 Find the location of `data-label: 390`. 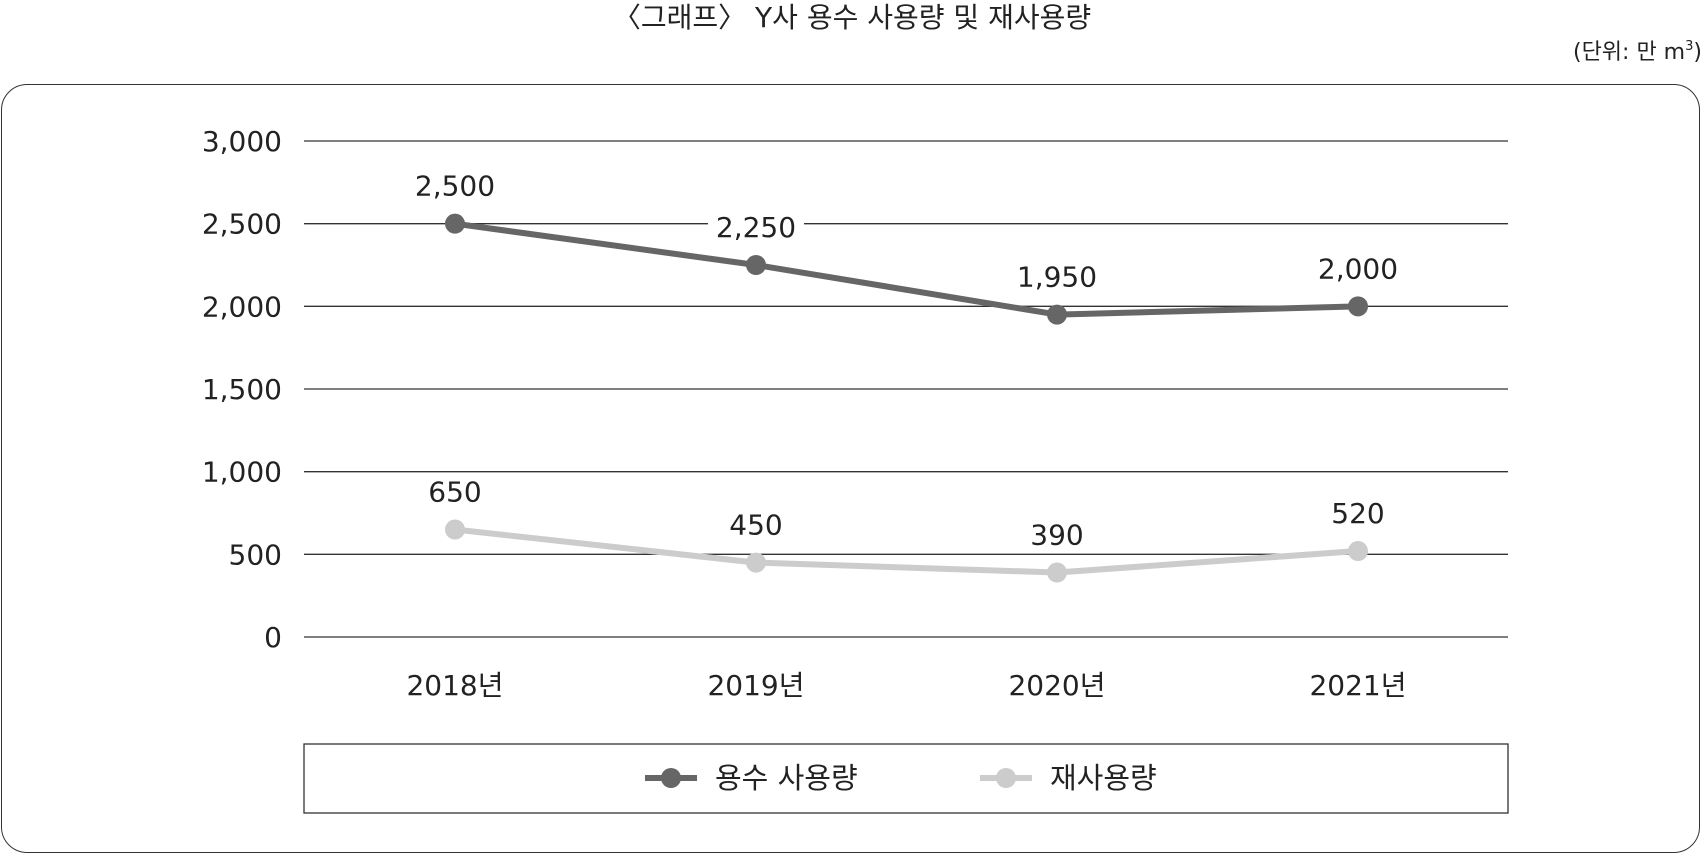

data-label: 390 is located at coordinates (1056, 535).